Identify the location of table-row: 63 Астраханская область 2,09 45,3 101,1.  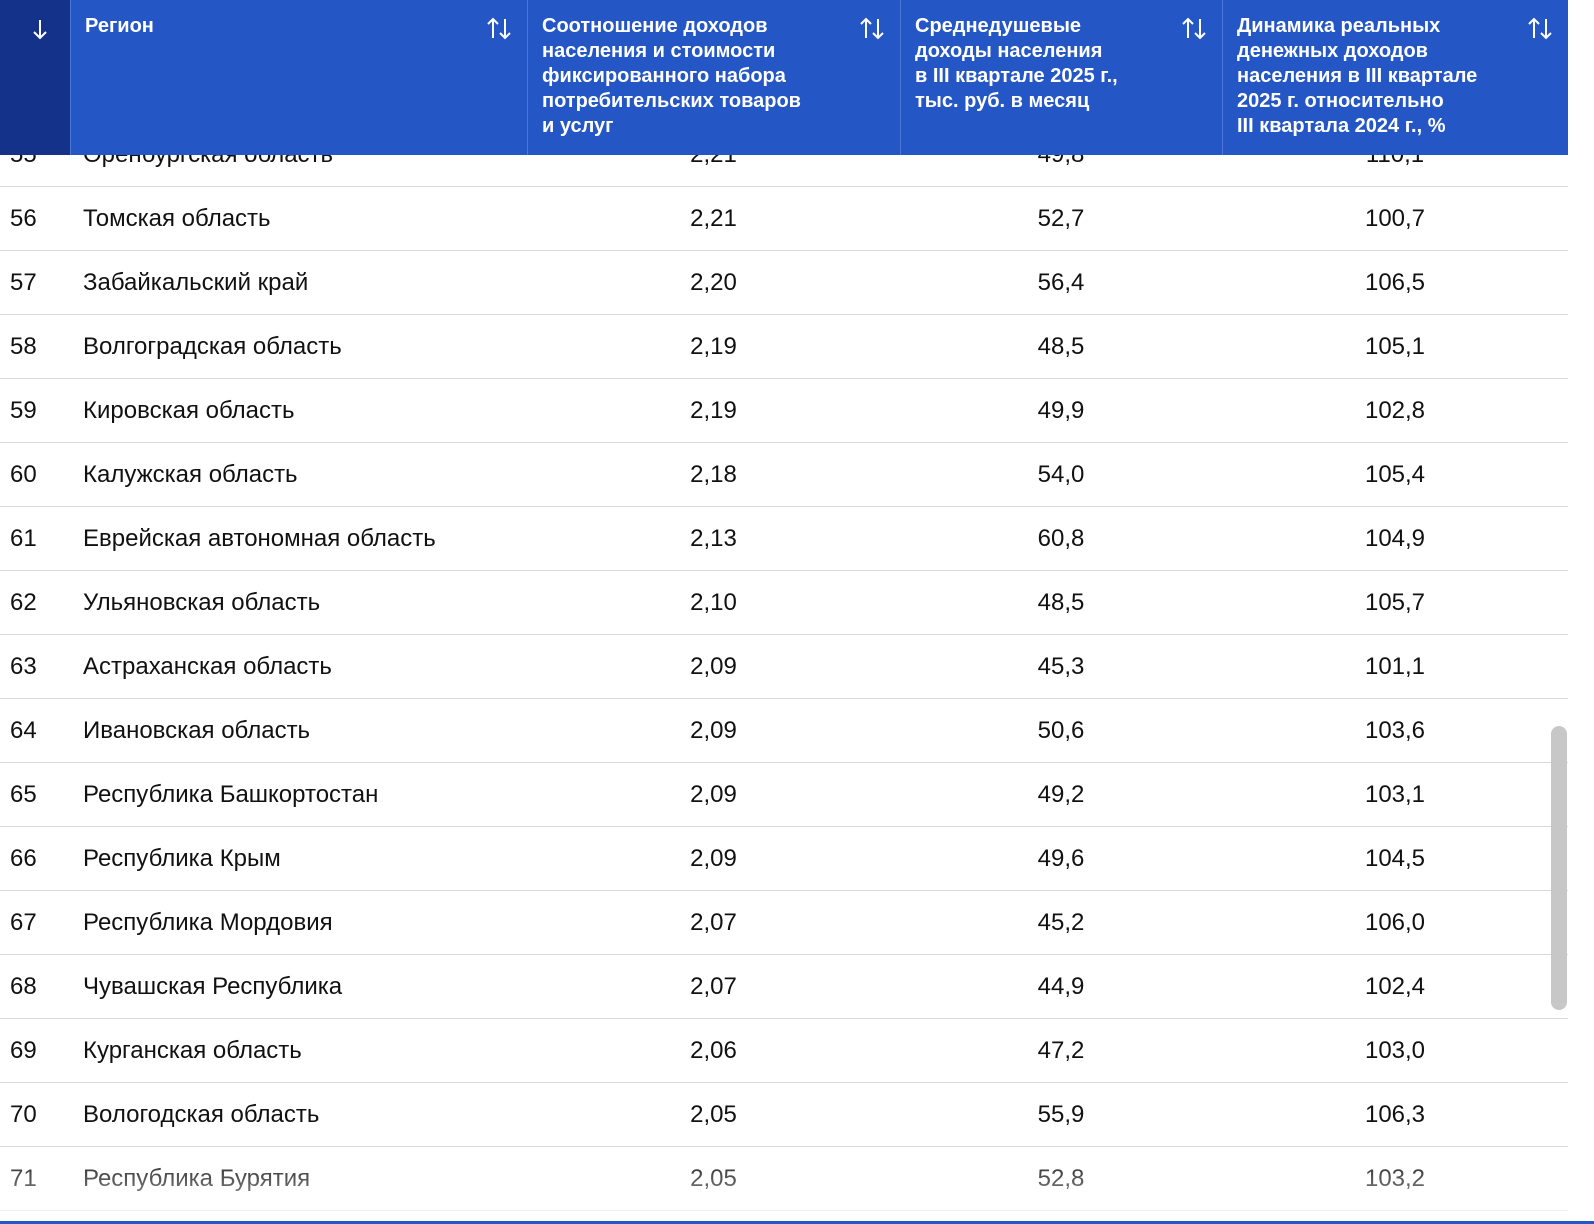
(784, 667).